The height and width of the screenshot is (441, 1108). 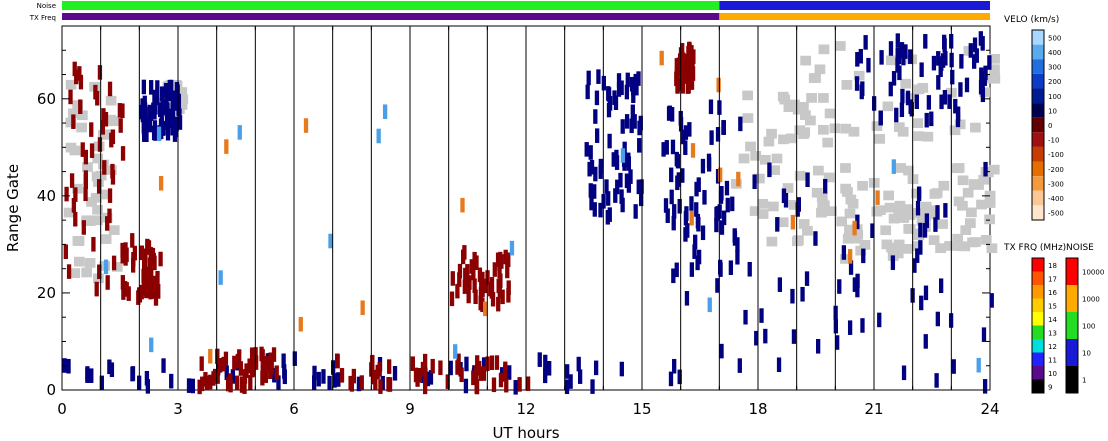 I want to click on velocity-colorbar-tick-label: 10, so click(x=1052, y=111).